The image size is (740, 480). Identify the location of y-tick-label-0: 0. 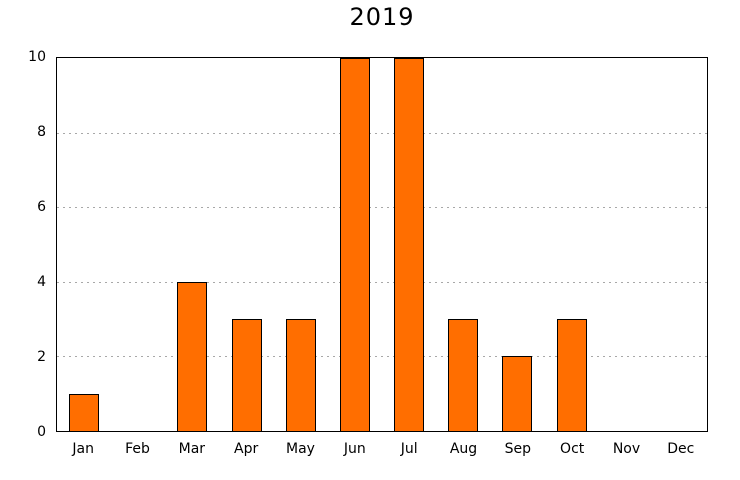
(41, 432).